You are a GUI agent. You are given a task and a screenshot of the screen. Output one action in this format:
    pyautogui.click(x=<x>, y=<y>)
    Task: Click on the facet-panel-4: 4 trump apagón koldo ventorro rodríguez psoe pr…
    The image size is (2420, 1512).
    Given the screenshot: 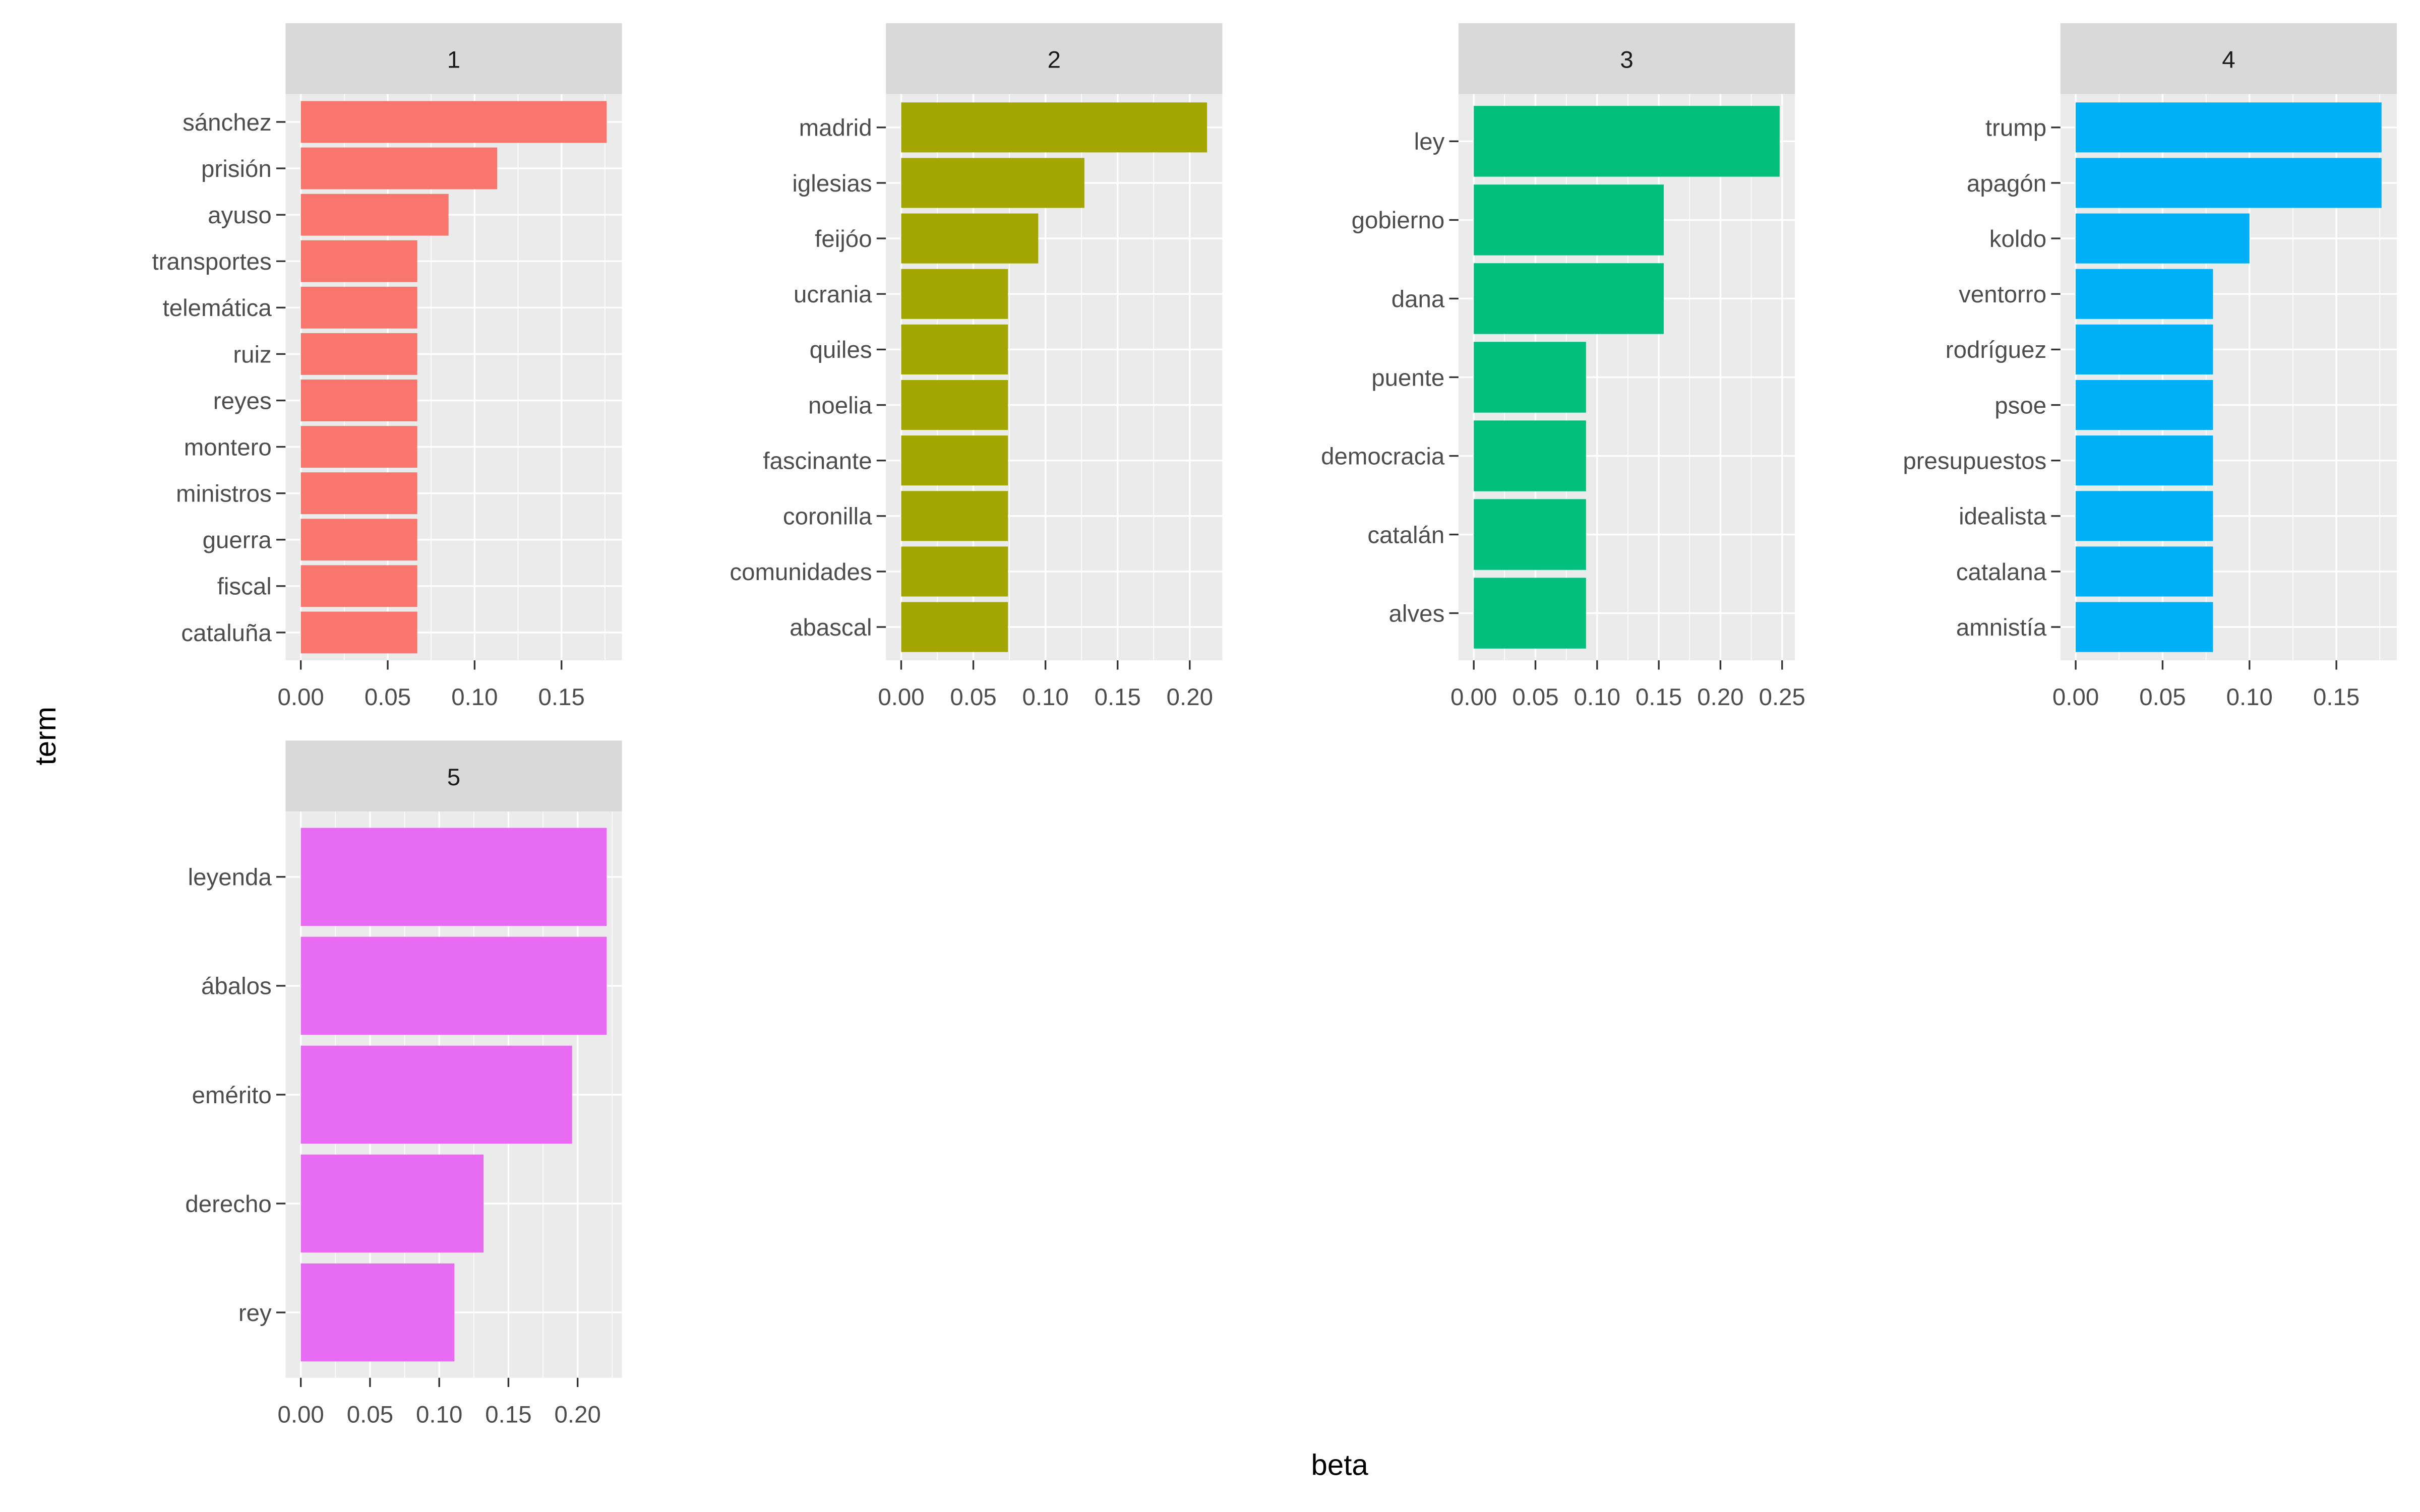 What is the action you would take?
    pyautogui.click(x=2150, y=367)
    